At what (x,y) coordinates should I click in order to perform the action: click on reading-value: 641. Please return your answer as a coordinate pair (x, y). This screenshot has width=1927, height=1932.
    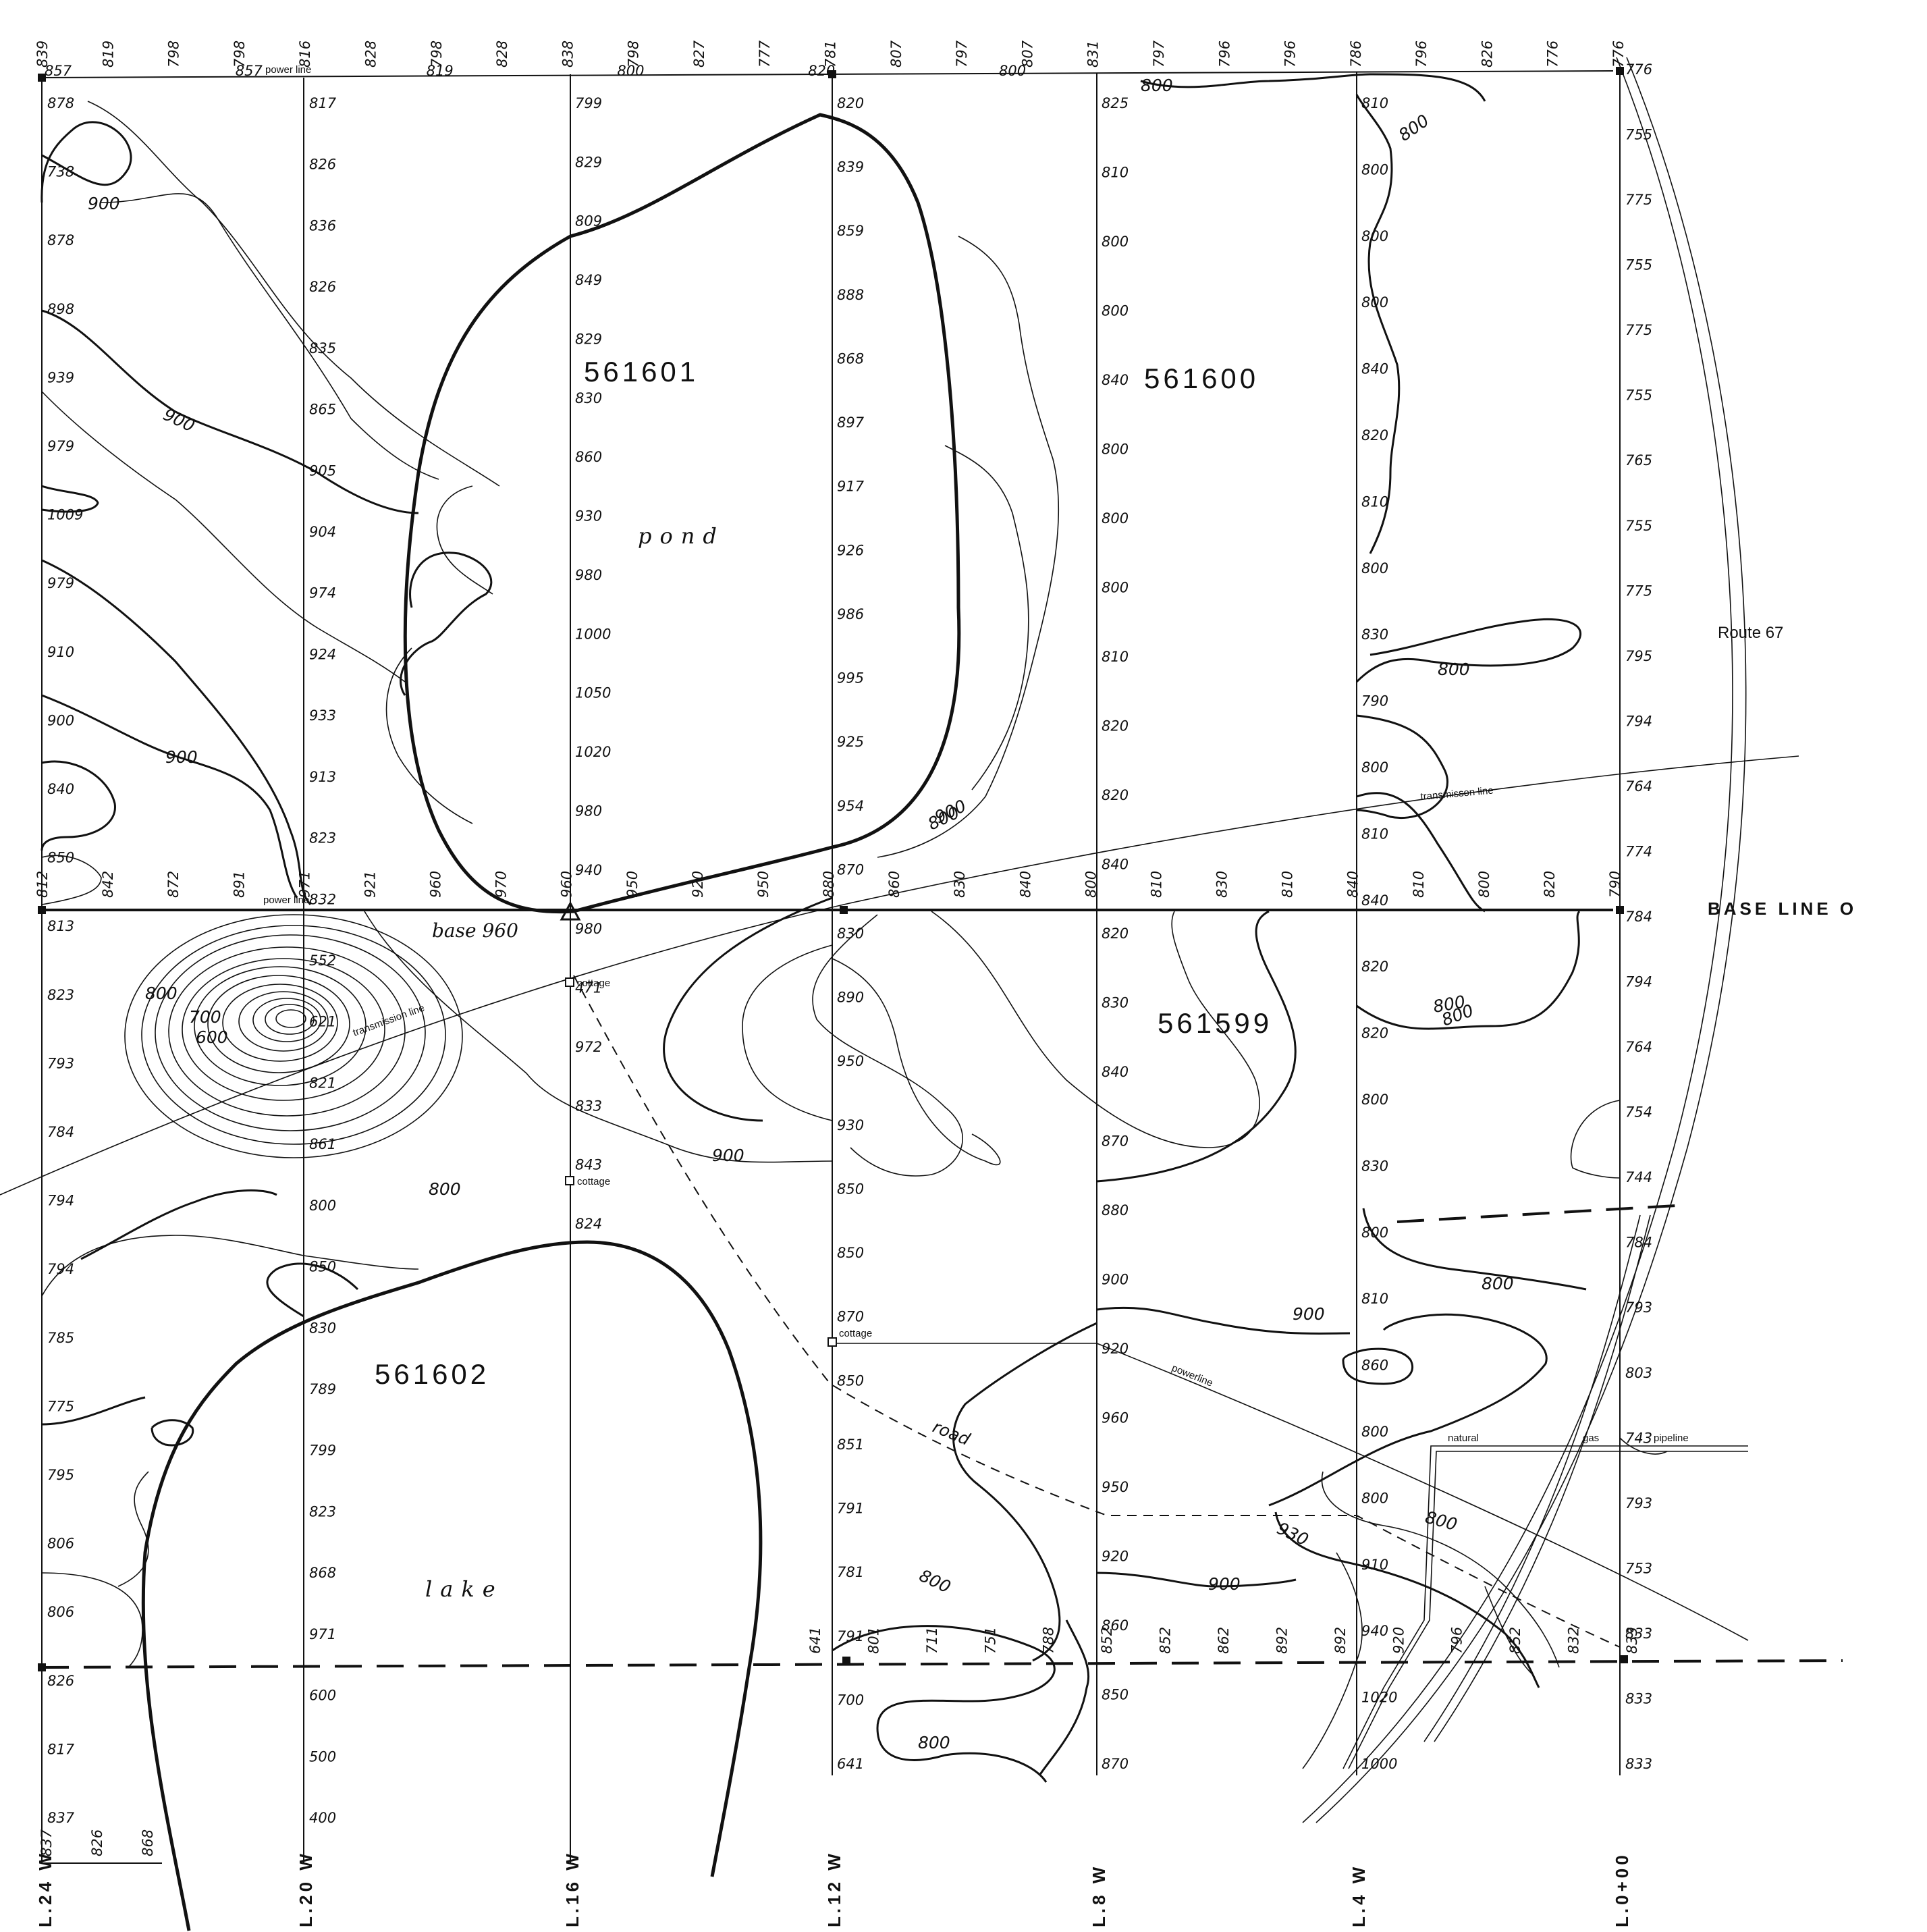
    Looking at the image, I should click on (850, 1764).